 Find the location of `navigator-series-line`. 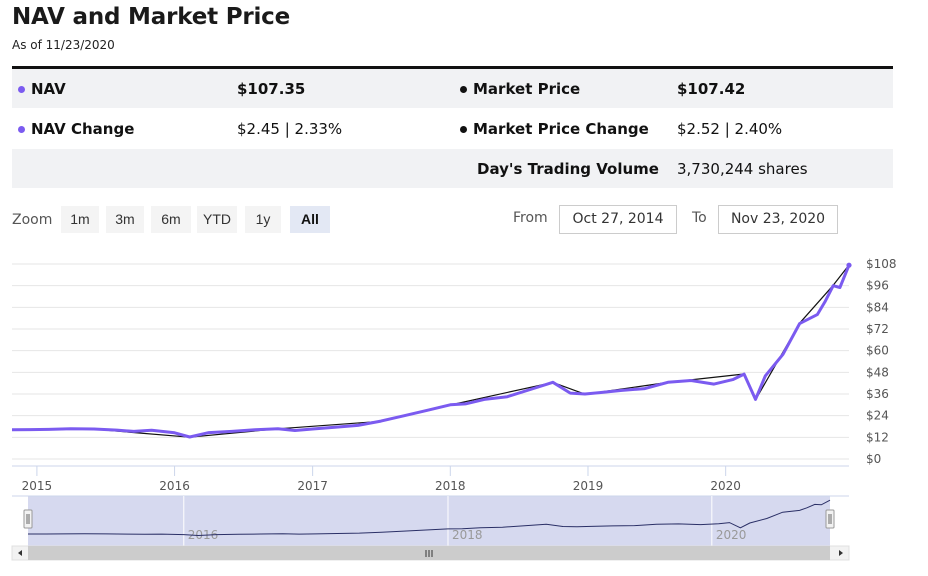

navigator-series-line is located at coordinates (429, 518).